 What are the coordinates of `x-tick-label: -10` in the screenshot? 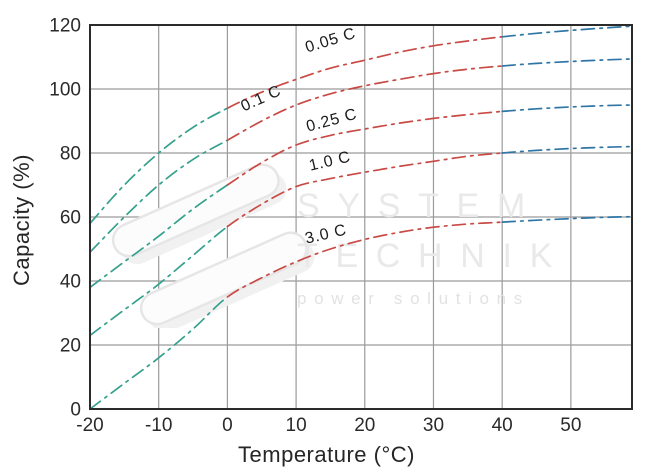 It's located at (158, 425).